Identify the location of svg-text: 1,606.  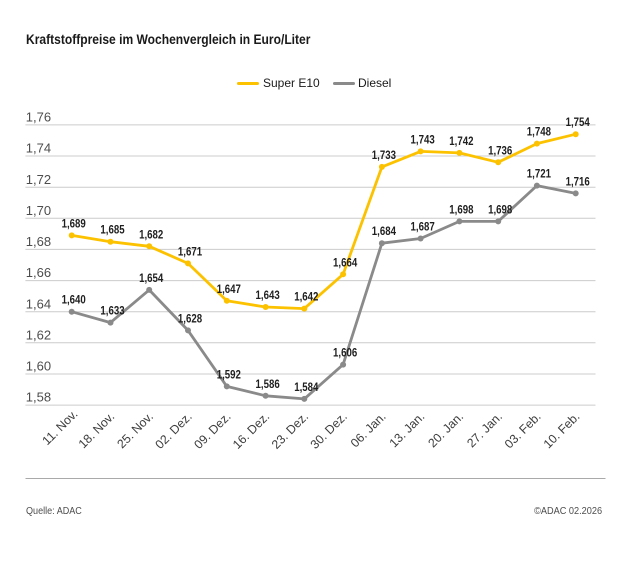
(345, 353).